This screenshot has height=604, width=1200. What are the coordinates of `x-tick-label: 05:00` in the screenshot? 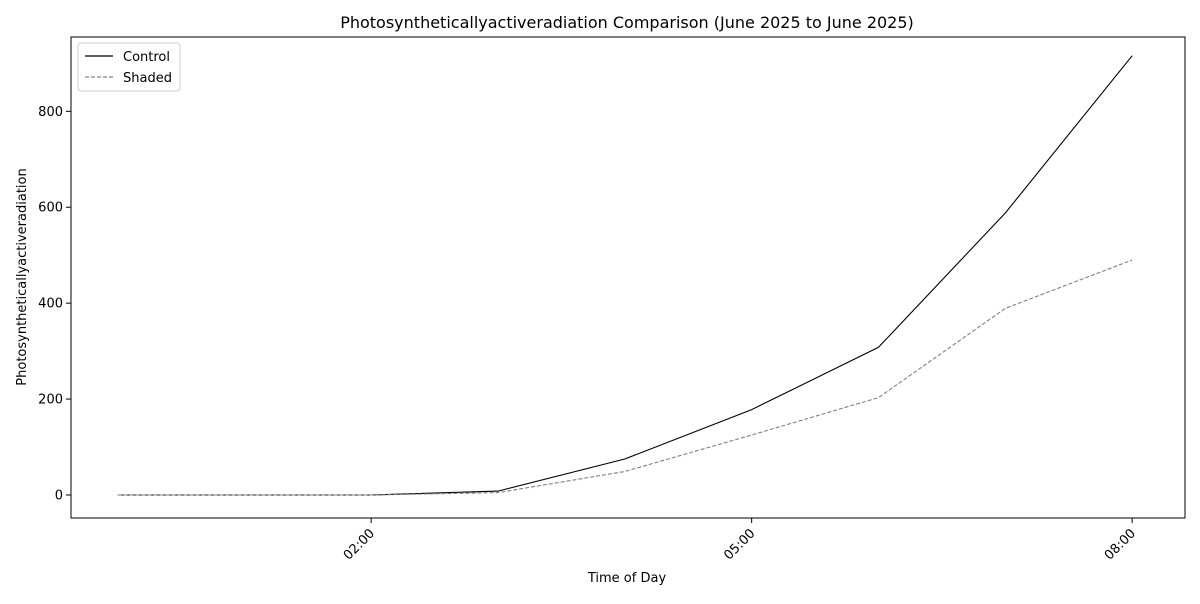 It's located at (739, 544).